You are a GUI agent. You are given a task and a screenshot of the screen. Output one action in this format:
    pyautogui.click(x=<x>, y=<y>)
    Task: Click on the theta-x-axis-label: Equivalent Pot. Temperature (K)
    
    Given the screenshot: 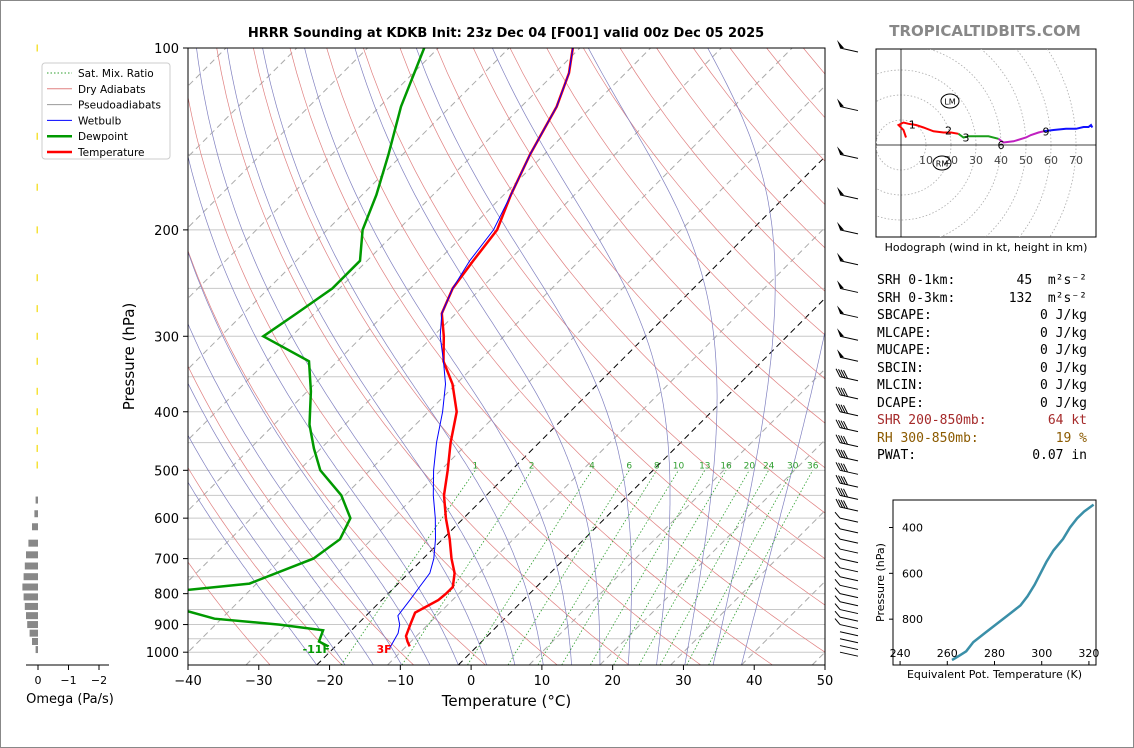 What is the action you would take?
    pyautogui.click(x=994, y=674)
    